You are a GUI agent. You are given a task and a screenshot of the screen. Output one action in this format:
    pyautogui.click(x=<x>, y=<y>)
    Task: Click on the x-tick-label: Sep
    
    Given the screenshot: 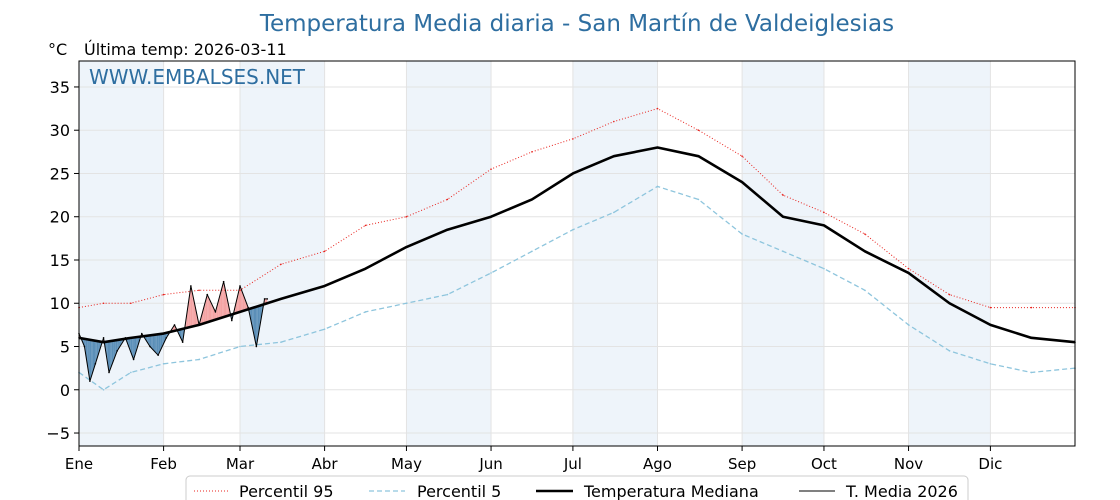 What is the action you would take?
    pyautogui.click(x=742, y=464)
    